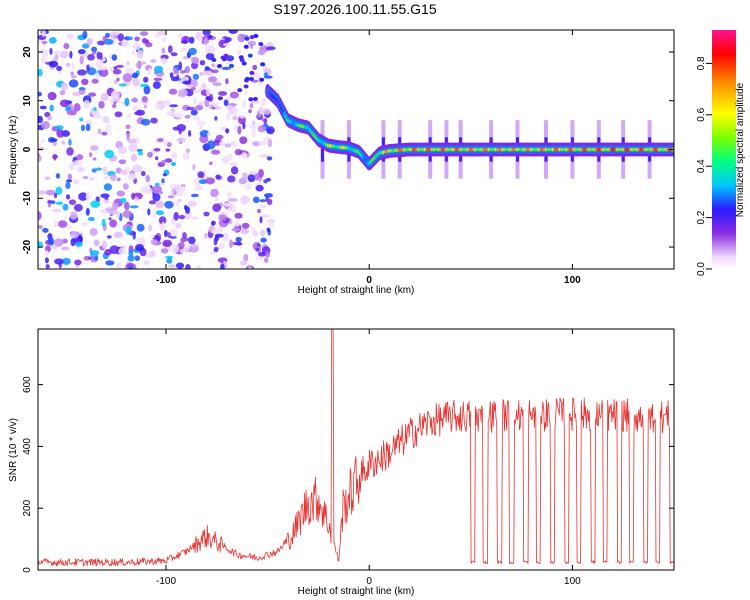 The image size is (750, 600). I want to click on colorbar-label: Normalized spectral amplitude, so click(740, 149).